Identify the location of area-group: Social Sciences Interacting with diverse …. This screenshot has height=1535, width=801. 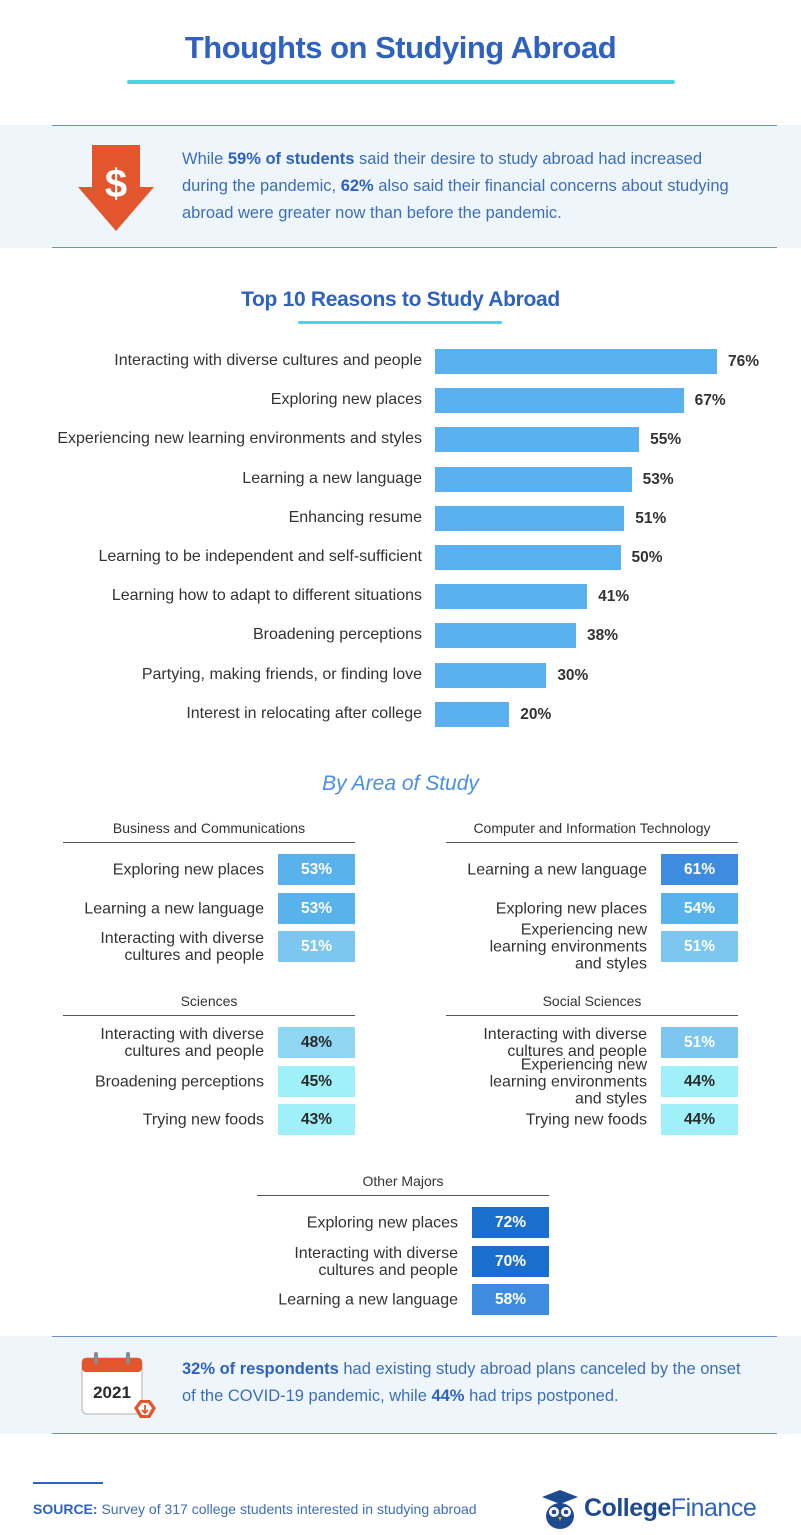
(592, 1066).